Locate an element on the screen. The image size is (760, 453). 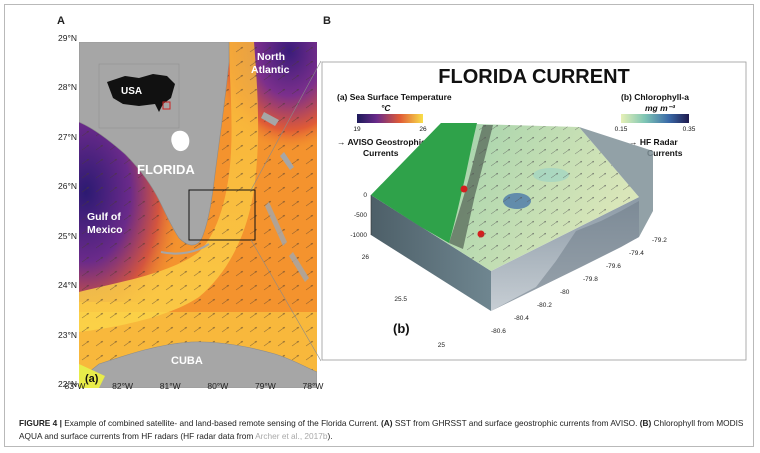
label-florida: FLORIDA is located at coordinates (166, 169).